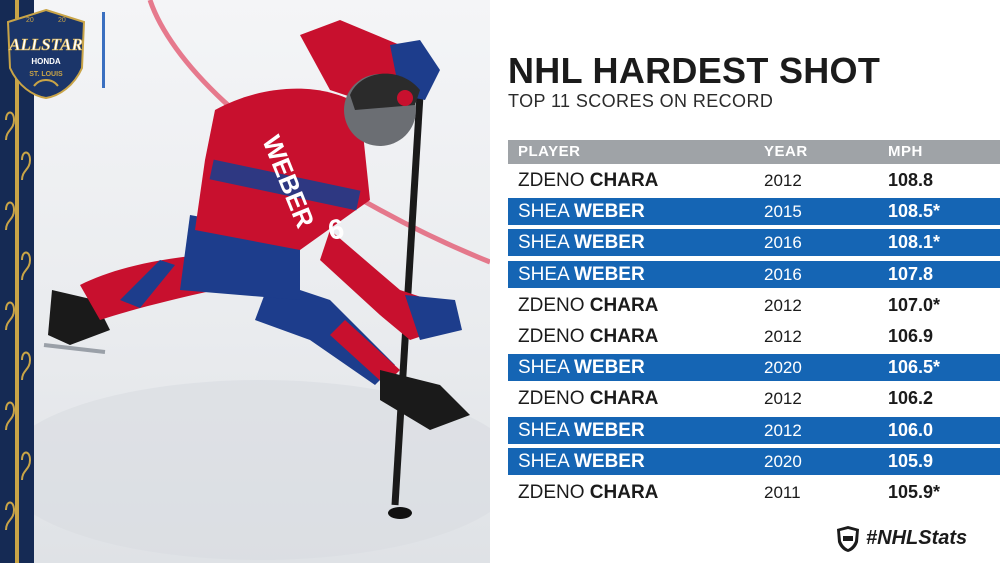 This screenshot has width=1000, height=563. What do you see at coordinates (914, 304) in the screenshot?
I see `shot-speed-mph: 107.0*` at bounding box center [914, 304].